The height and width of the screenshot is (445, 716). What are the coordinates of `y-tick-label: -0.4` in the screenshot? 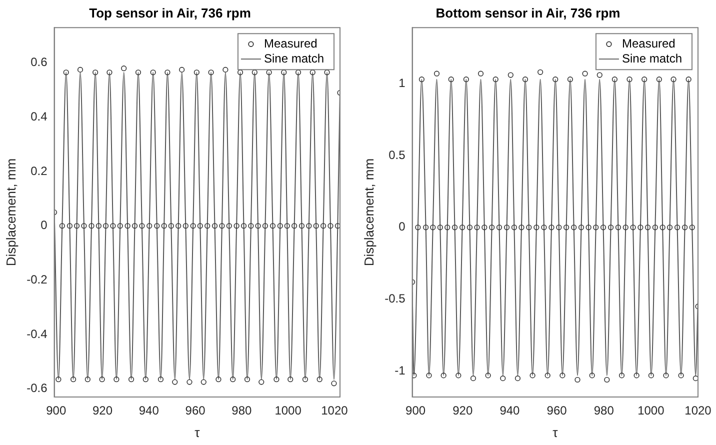 It's located at (37, 333).